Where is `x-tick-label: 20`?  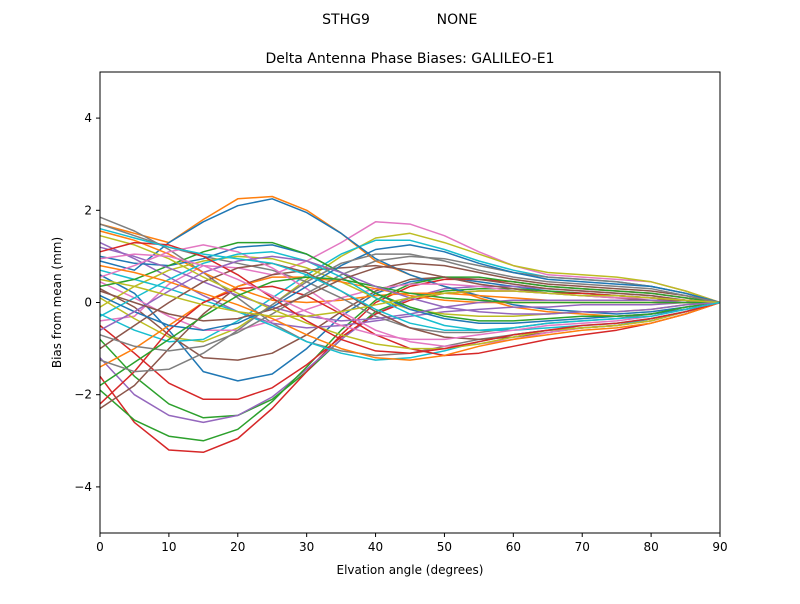 x-tick-label: 20 is located at coordinates (237, 547).